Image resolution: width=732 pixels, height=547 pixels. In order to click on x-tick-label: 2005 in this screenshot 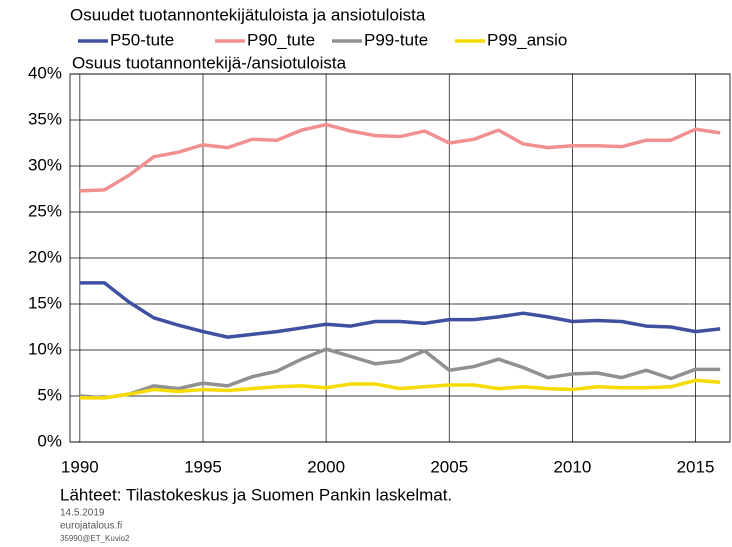, I will do `click(449, 466)`.